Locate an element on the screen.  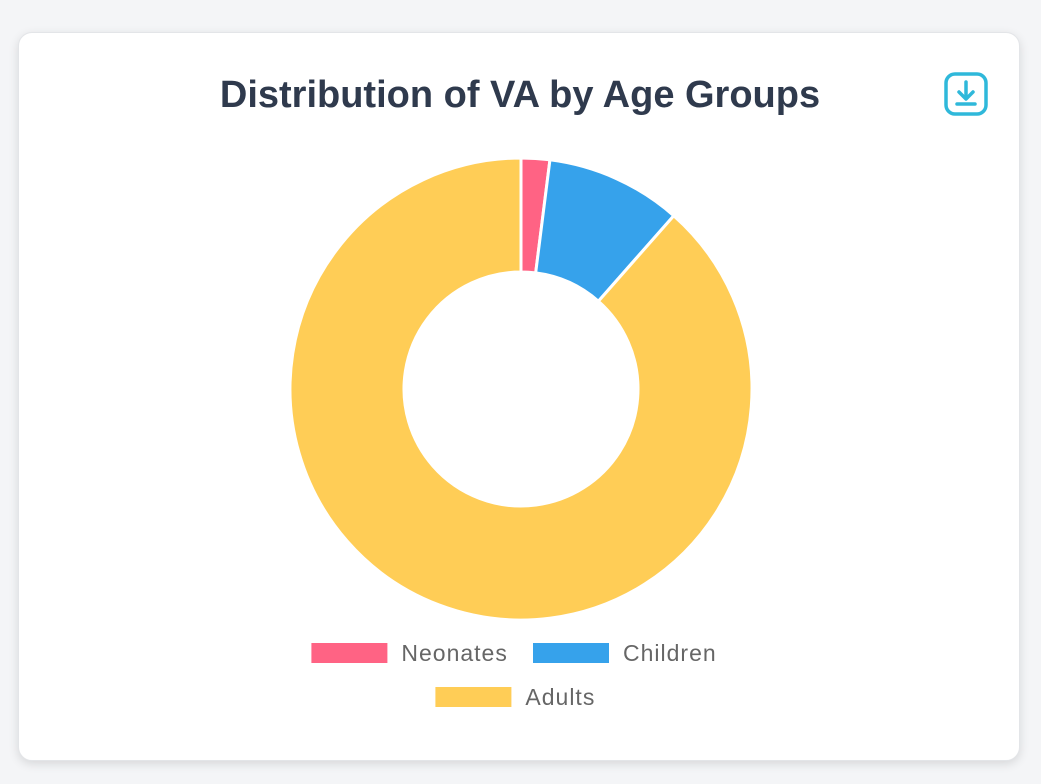
legend-swatch-neonates is located at coordinates (349, 653).